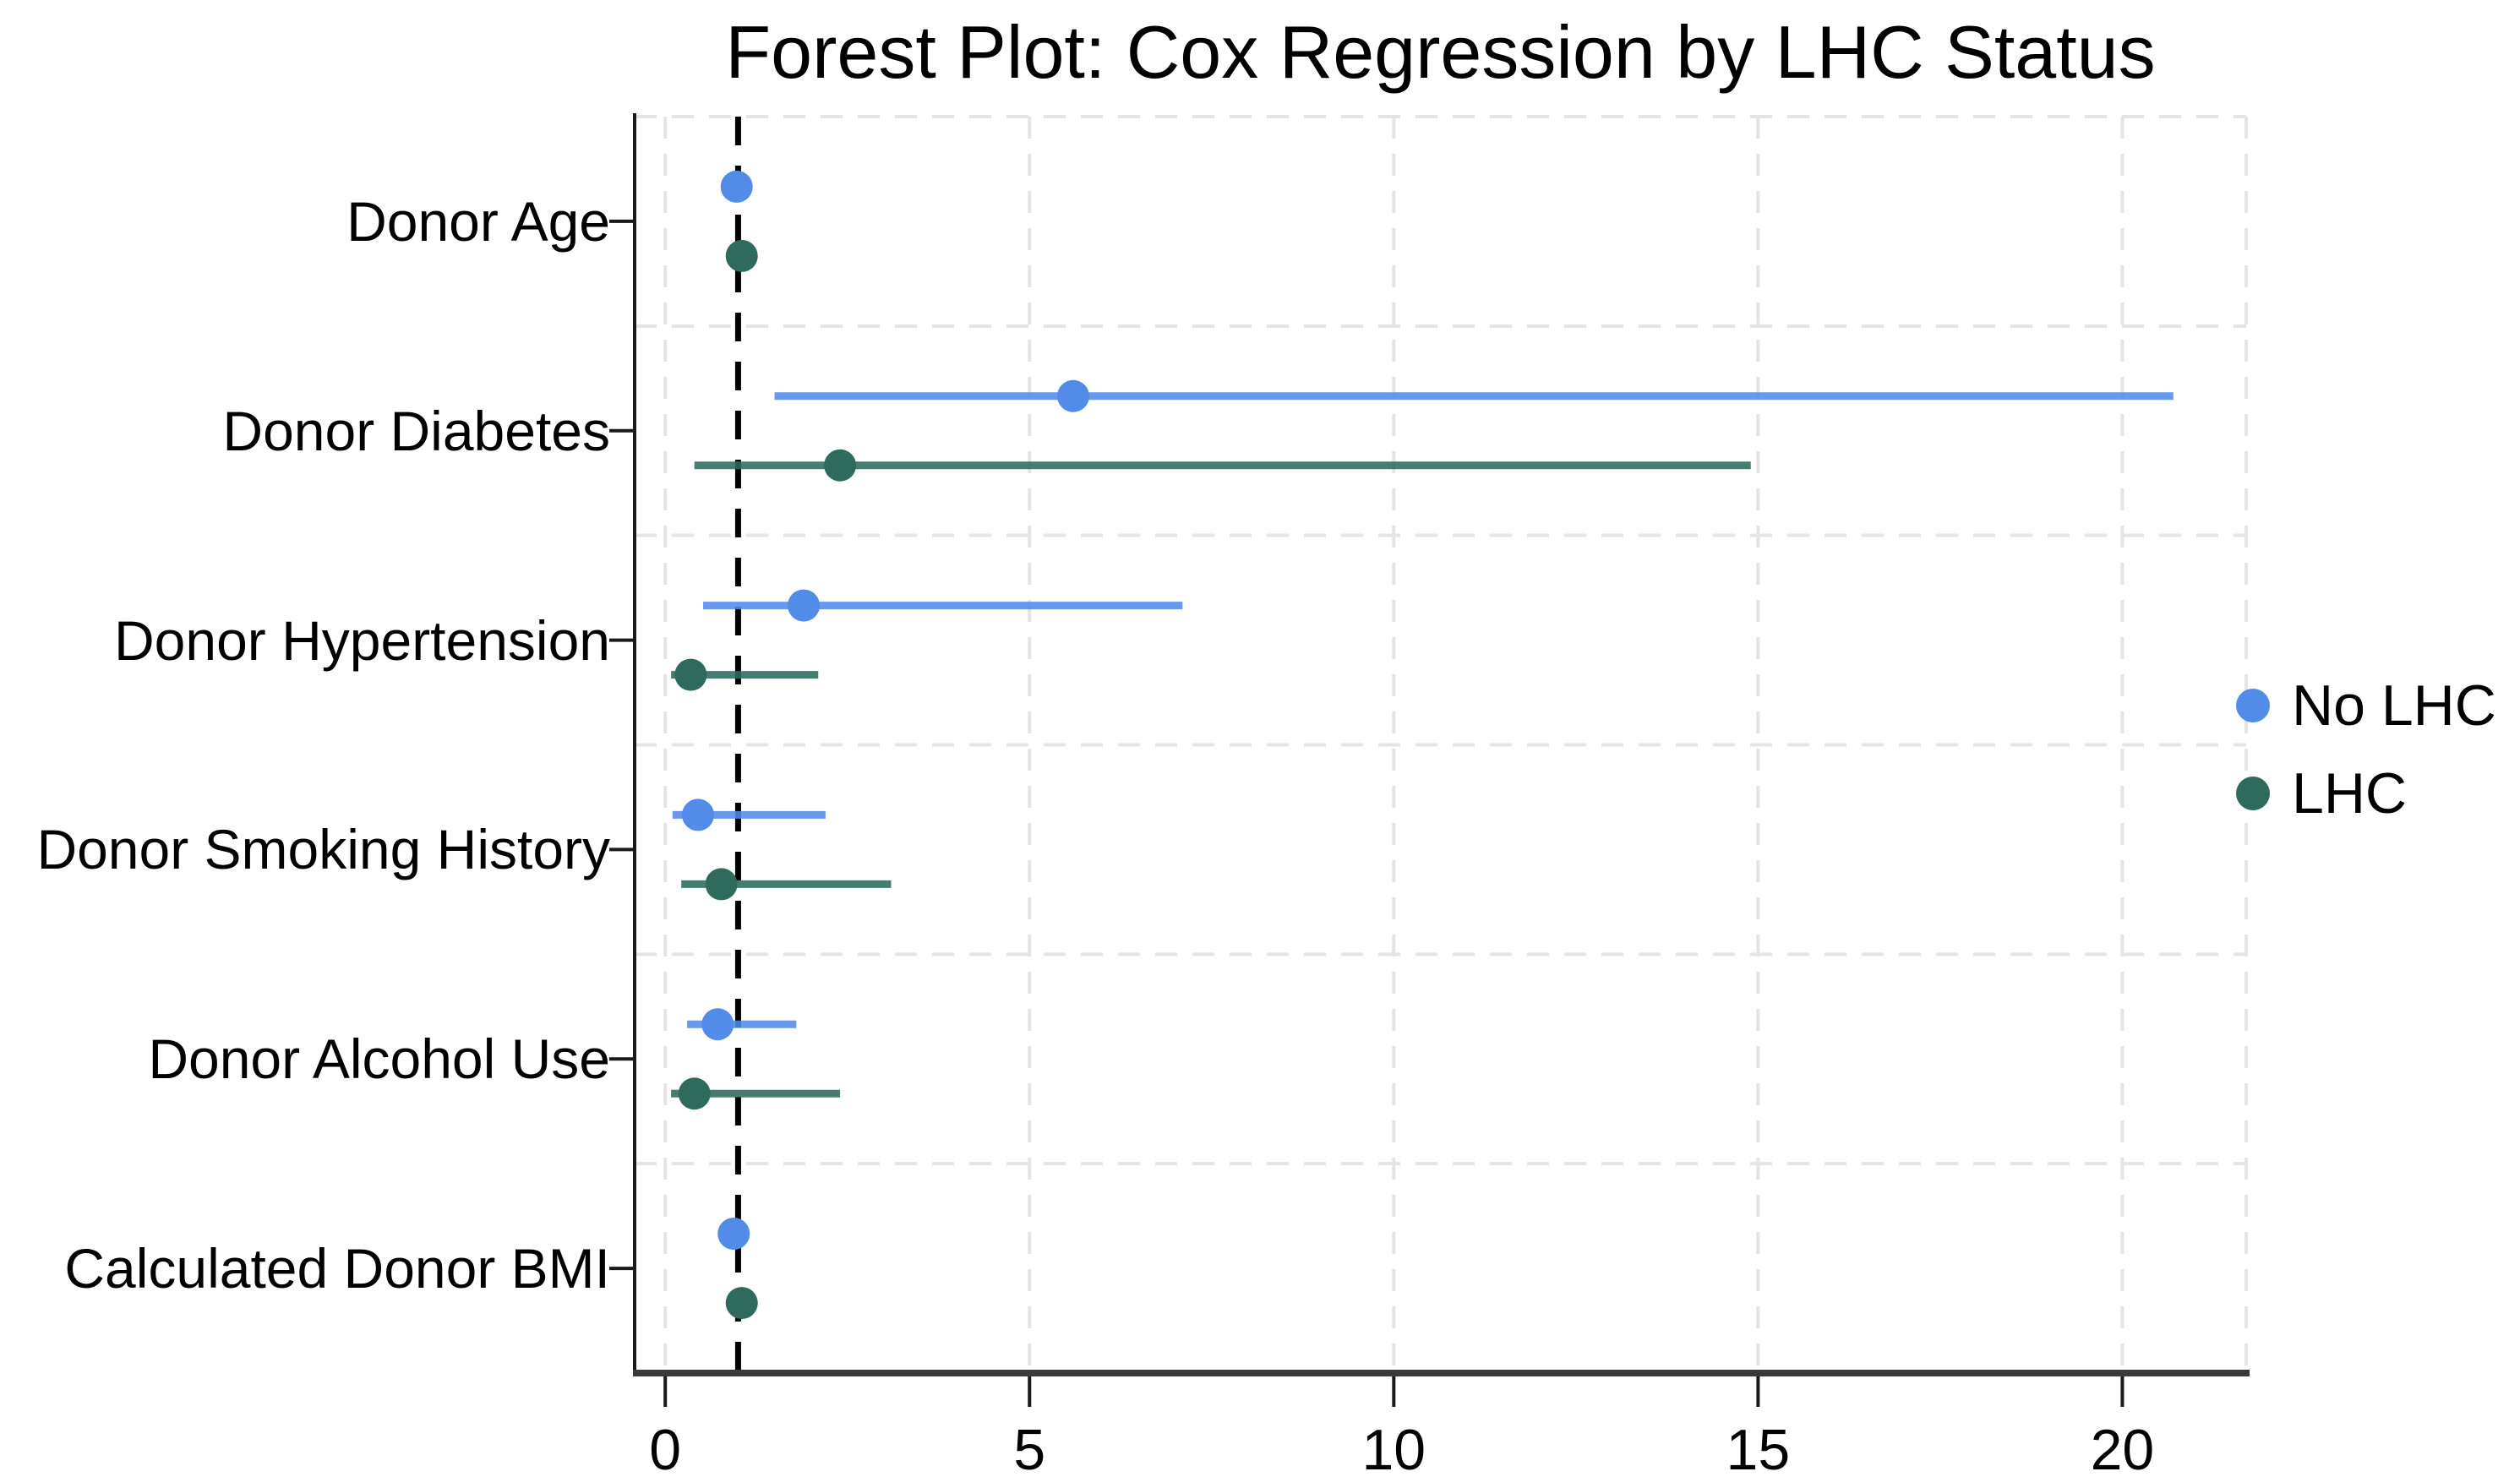 The image size is (2520, 1477). I want to click on y-axis-category-label: Donor Hypertension, so click(362, 640).